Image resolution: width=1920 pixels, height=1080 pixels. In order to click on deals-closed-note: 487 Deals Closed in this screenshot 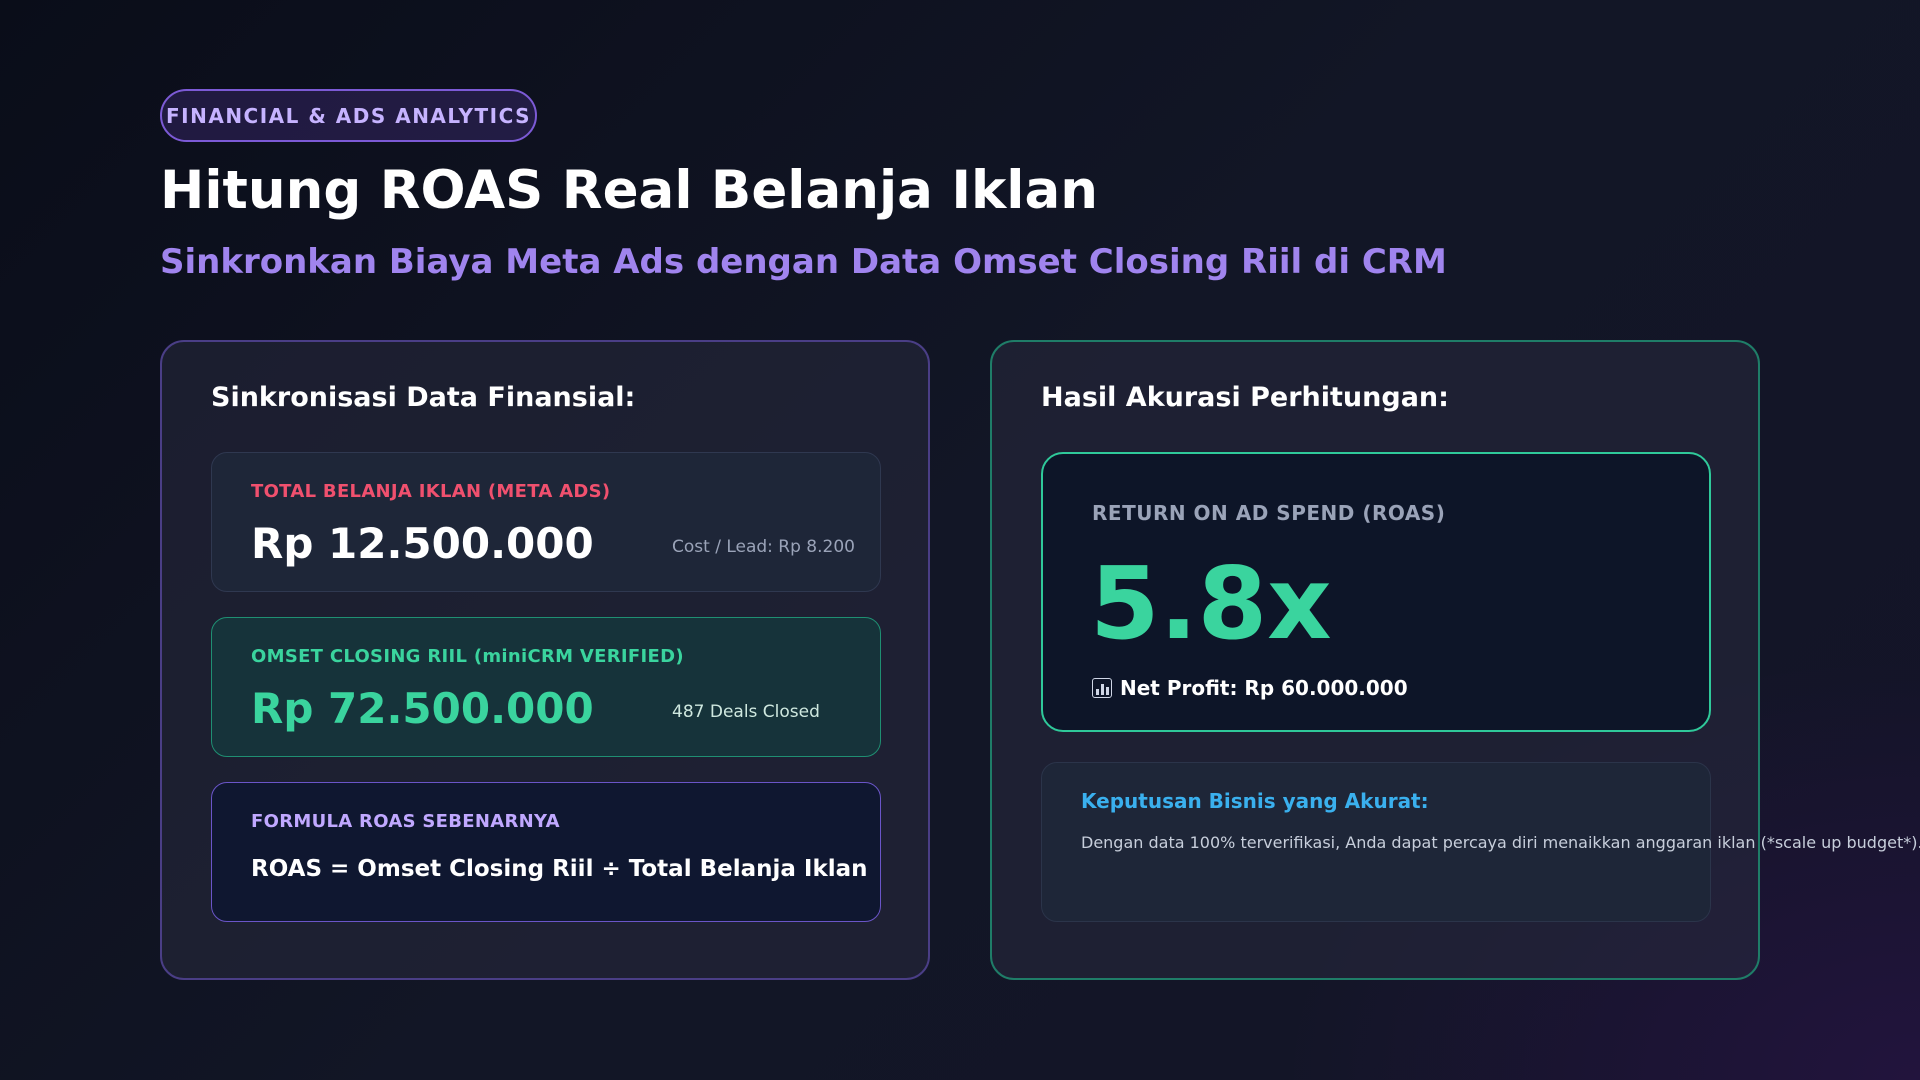, I will do `click(746, 712)`.